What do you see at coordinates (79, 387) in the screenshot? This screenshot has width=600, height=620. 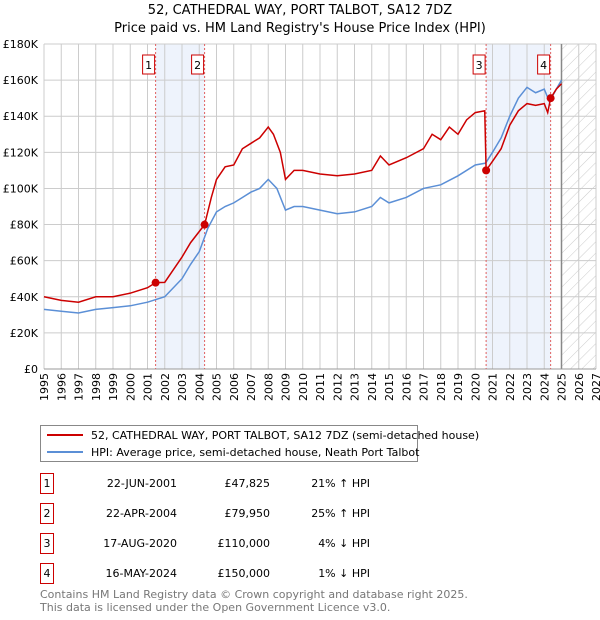 I see `x-tick-label: 1997` at bounding box center [79, 387].